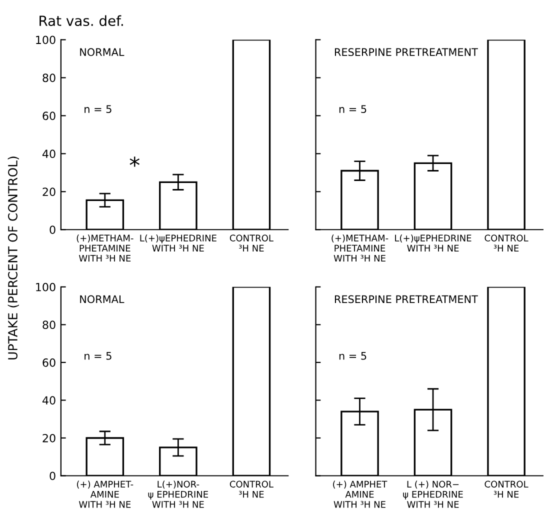 This screenshot has height=516, width=554. What do you see at coordinates (178, 494) in the screenshot?
I see `x-tick-label: L(+)NOR- ψ EPHEDRINE WITH ³H NE` at bounding box center [178, 494].